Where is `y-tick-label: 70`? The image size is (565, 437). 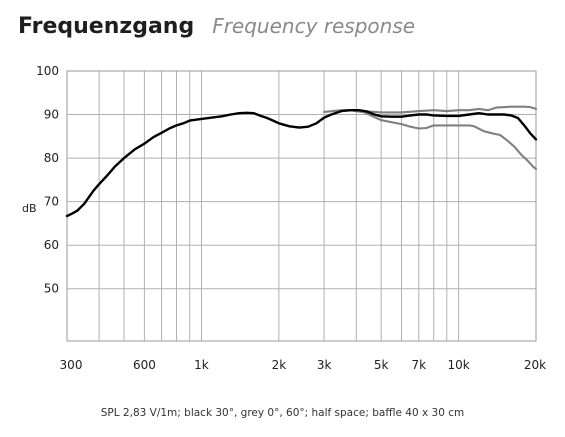 y-tick-label: 70 is located at coordinates (51, 202).